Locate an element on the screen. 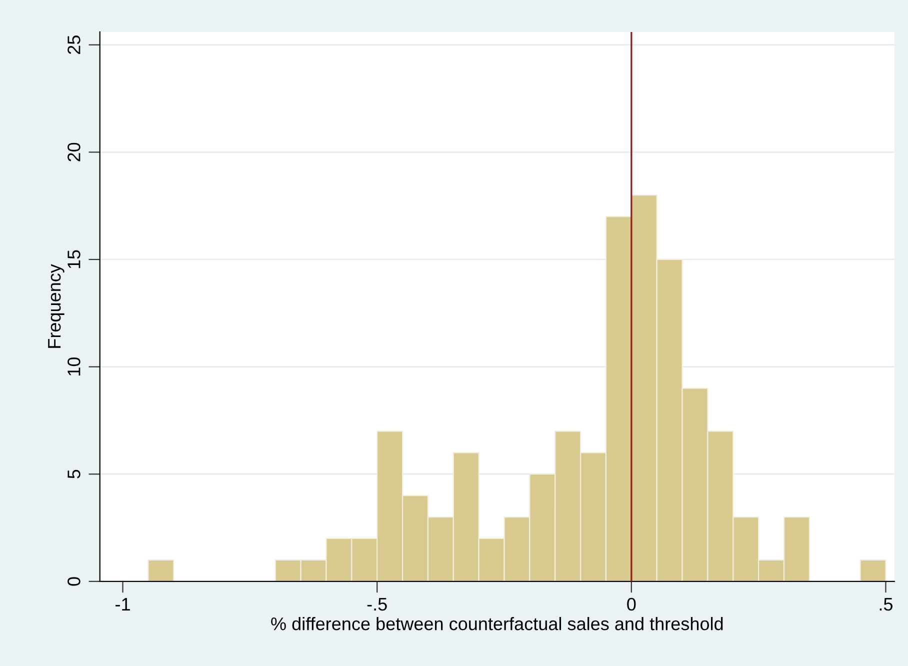 The height and width of the screenshot is (666, 908). y-tick-label: 10 is located at coordinates (74, 366).